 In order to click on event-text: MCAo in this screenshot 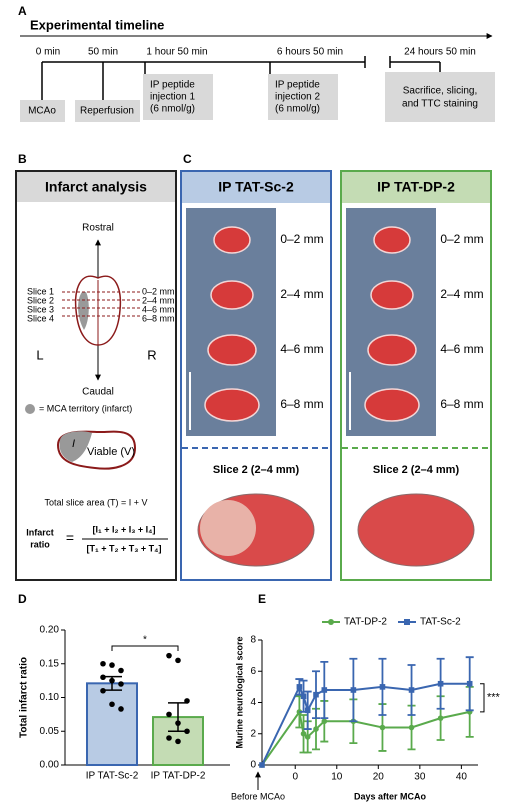, I will do `click(42, 111)`.